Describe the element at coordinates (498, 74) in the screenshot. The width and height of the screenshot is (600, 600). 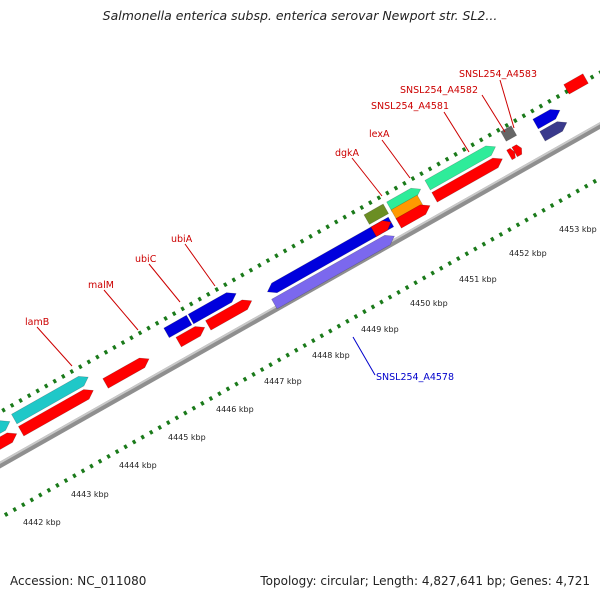
I see `gene-label-snsl254-a4583: SNSL254_A4583` at that location.